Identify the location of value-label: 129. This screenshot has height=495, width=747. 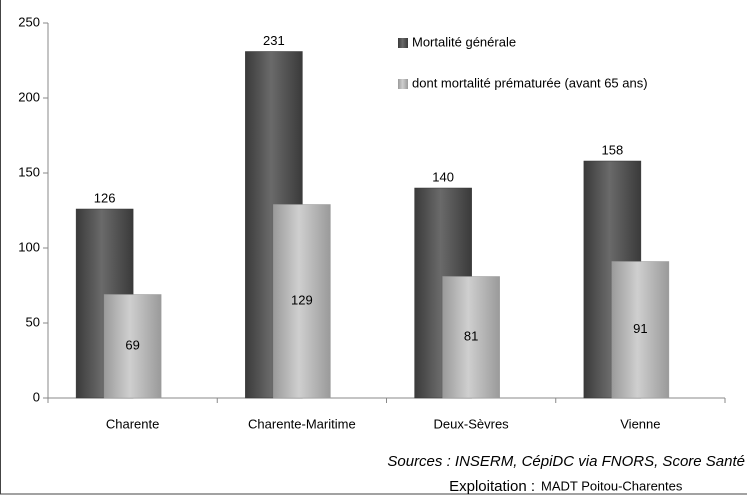
(302, 300).